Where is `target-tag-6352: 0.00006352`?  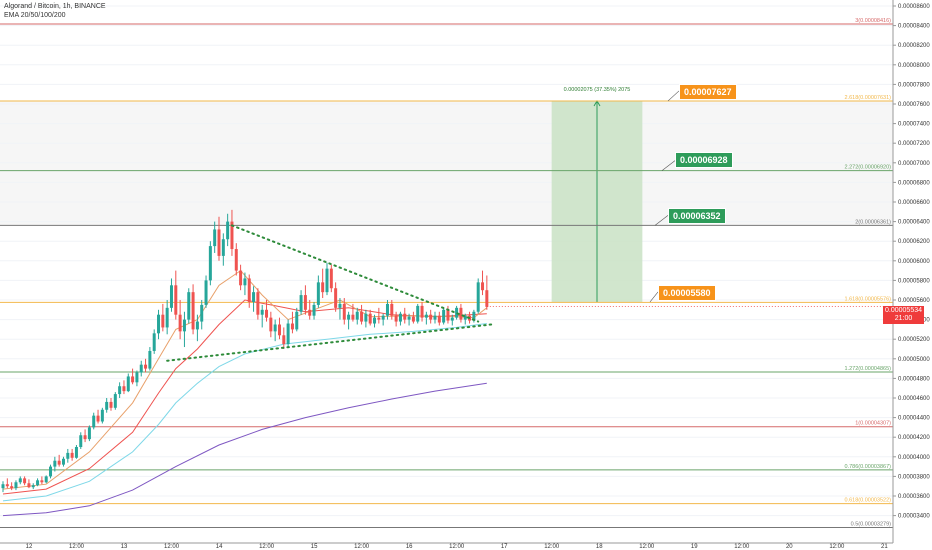 target-tag-6352: 0.00006352 is located at coordinates (697, 216).